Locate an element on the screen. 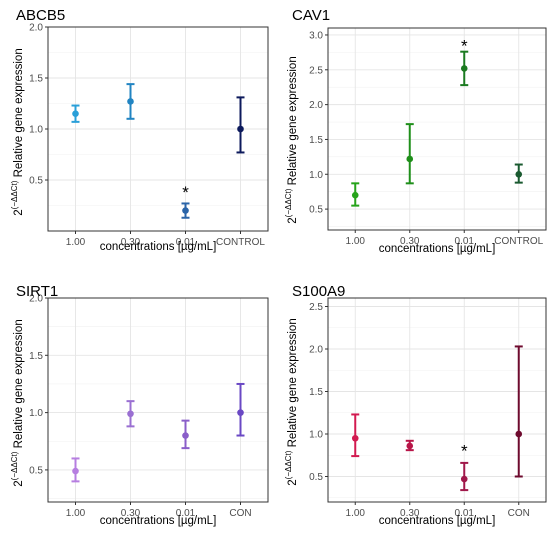  y-tick-label: 3.0 is located at coordinates (316, 35).